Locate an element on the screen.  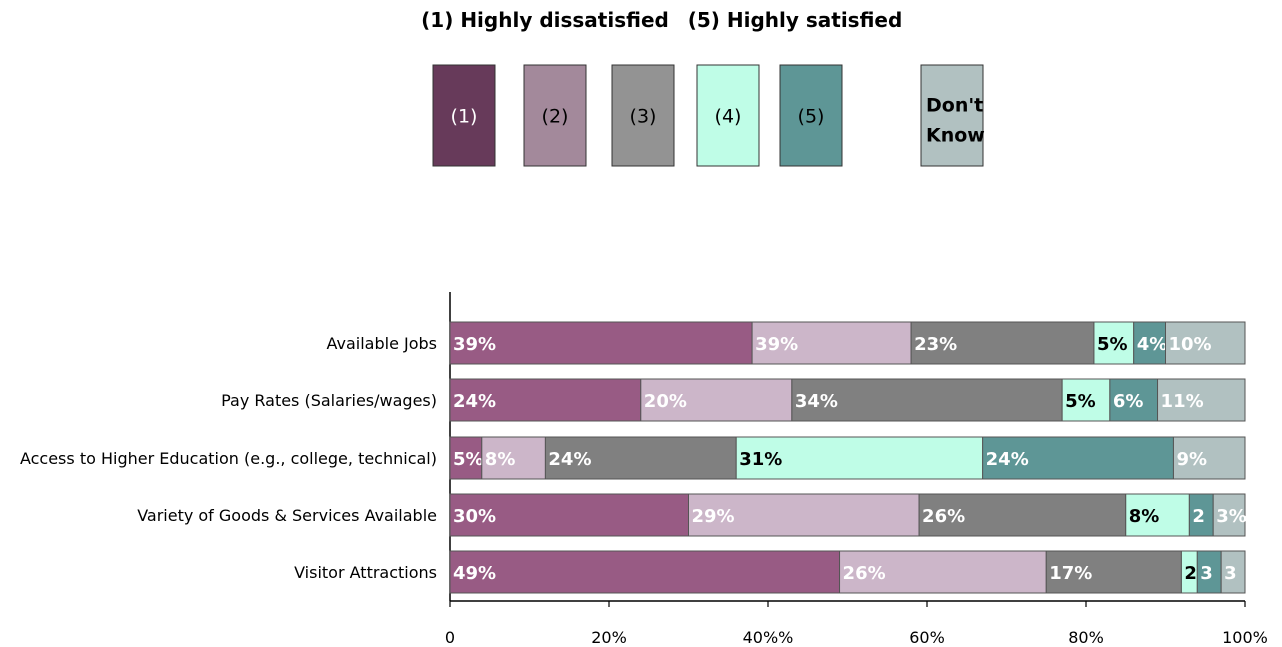
x-tick-label: 100% is located at coordinates (1245, 637).